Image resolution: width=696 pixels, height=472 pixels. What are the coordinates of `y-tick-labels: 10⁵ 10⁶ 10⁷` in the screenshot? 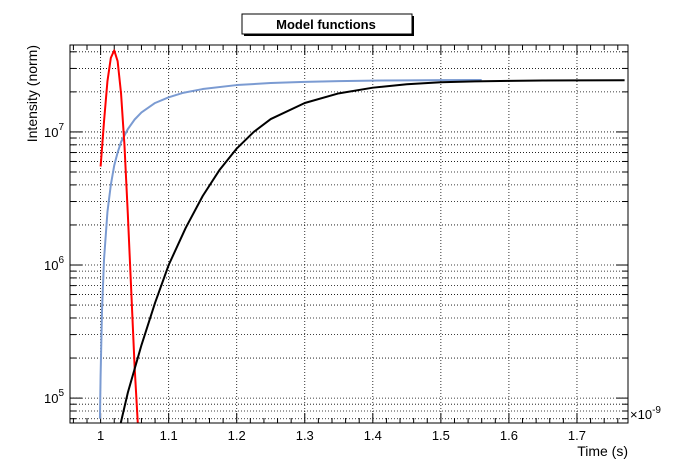 It's located at (54, 264).